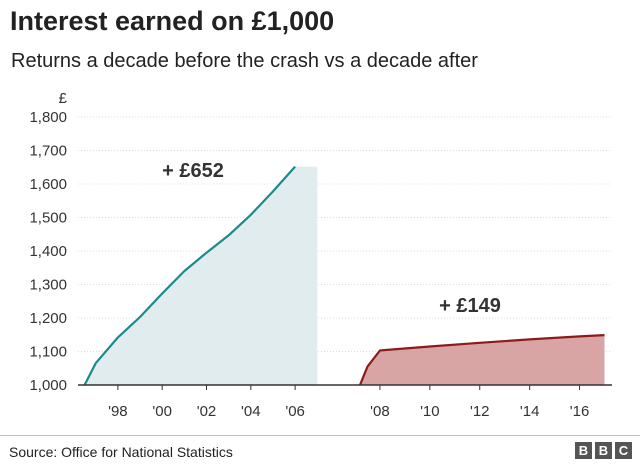  I want to click on source-note: Source: Office for National Statistics, so click(121, 452).